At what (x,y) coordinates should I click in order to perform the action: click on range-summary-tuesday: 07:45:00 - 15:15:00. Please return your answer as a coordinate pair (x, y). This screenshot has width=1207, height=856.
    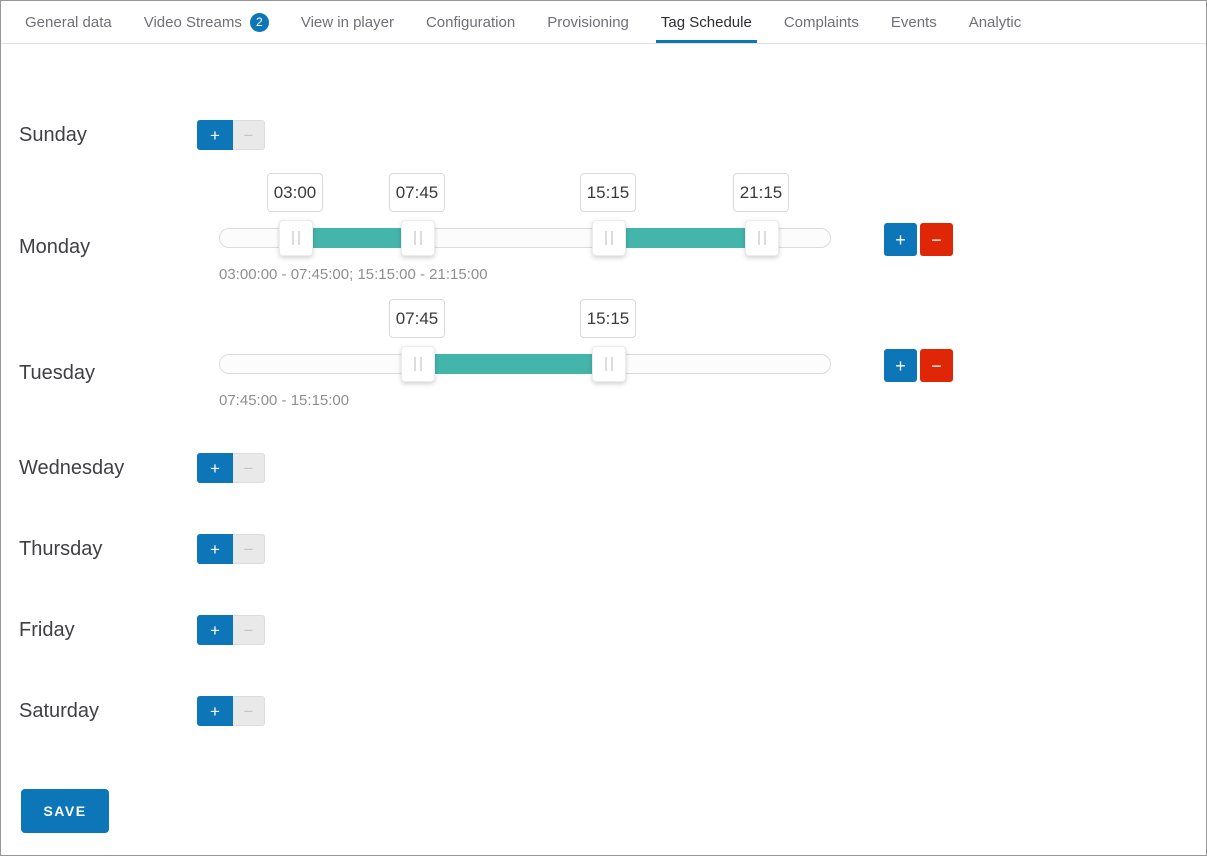
    Looking at the image, I should click on (284, 400).